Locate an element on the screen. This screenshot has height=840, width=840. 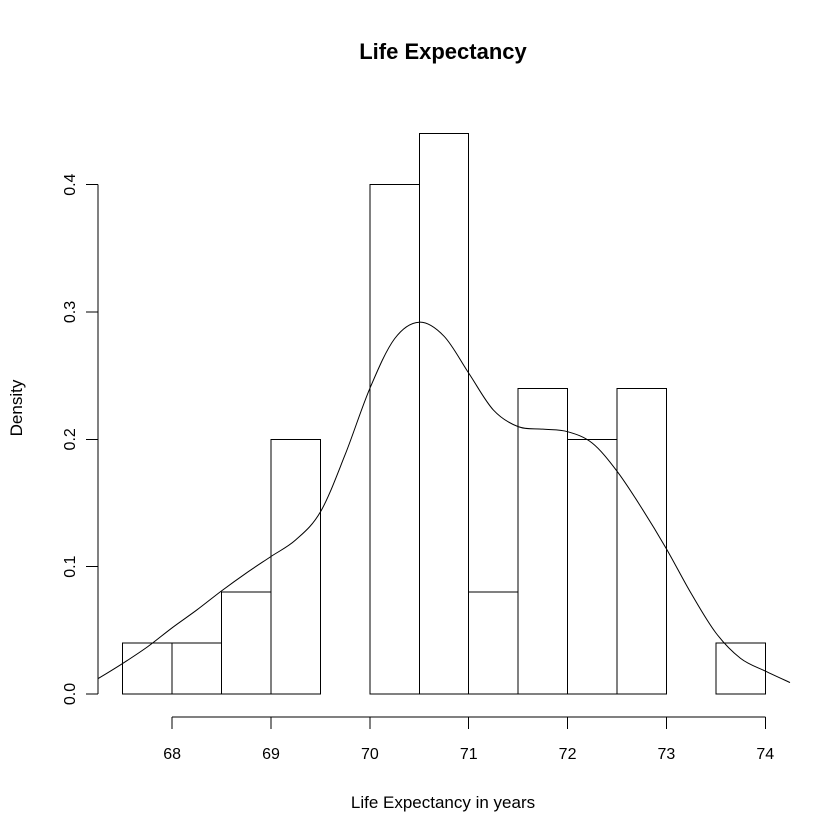
x-tick-label-72: 72 is located at coordinates (568, 754).